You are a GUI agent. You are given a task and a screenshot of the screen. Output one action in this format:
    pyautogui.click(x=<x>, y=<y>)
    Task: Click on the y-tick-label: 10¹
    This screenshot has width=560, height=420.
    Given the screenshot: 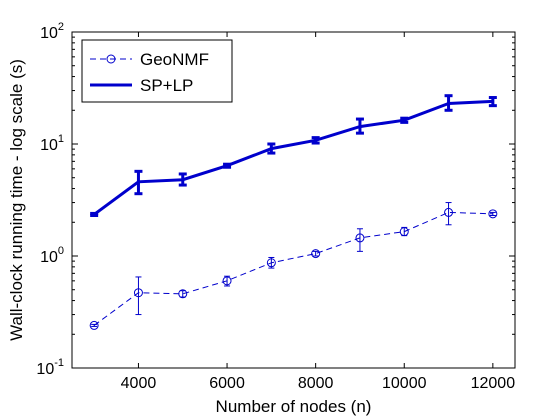 What is the action you would take?
    pyautogui.click(x=52, y=143)
    